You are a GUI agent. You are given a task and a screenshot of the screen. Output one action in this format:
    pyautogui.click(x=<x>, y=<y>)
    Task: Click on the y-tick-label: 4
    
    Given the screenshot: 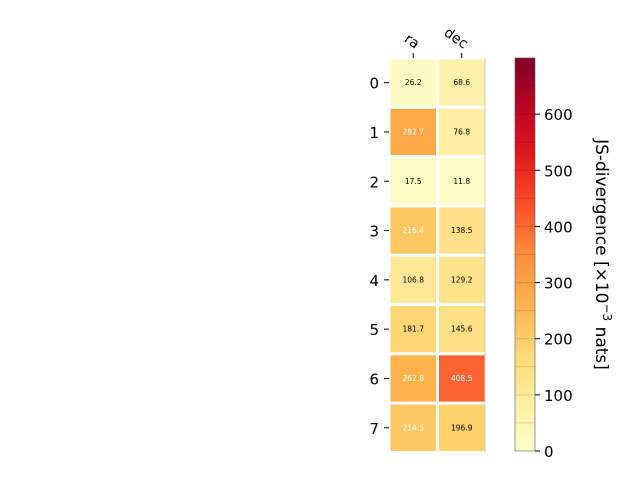 What is the action you would take?
    pyautogui.click(x=374, y=281)
    